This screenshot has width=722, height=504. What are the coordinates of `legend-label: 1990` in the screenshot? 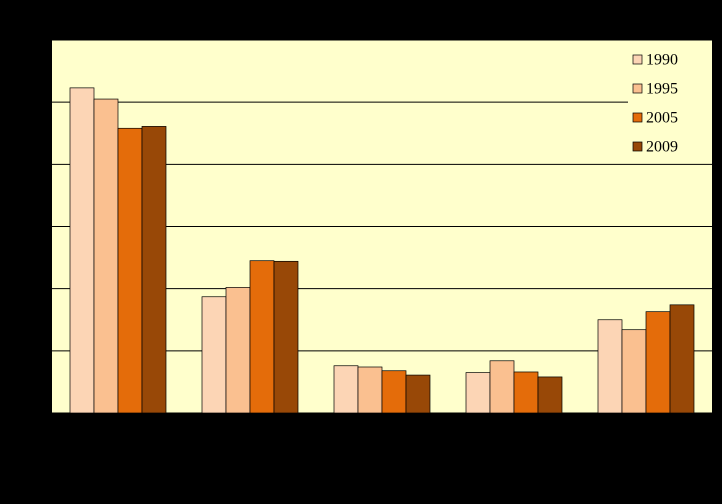 It's located at (662, 60).